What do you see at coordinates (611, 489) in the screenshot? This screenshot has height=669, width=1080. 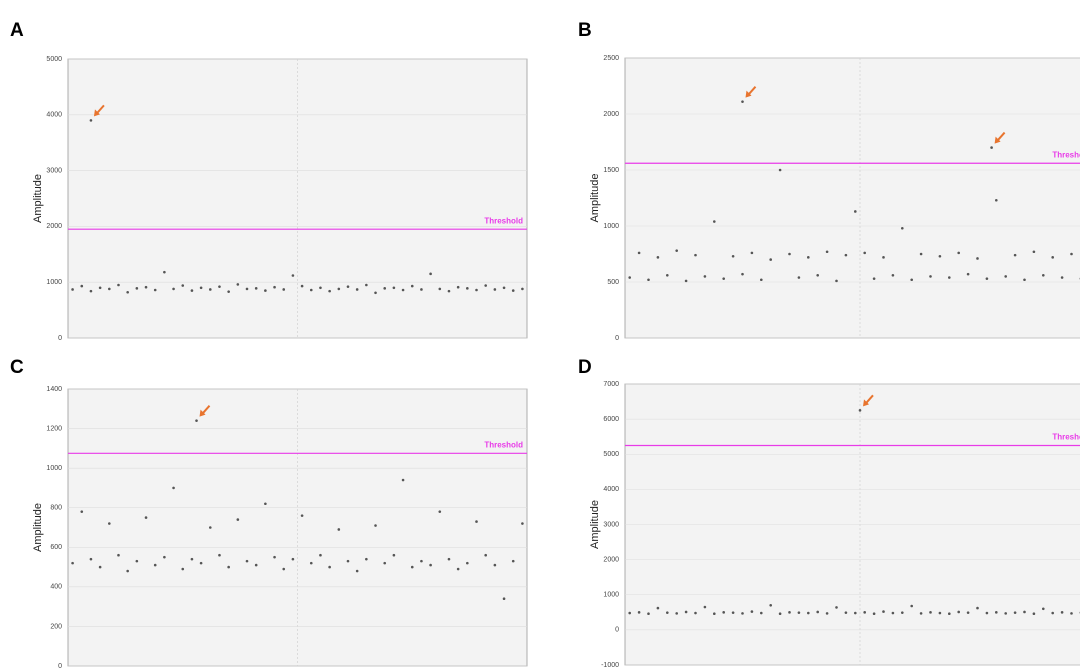 I see `y-tick-label: 4000` at bounding box center [611, 489].